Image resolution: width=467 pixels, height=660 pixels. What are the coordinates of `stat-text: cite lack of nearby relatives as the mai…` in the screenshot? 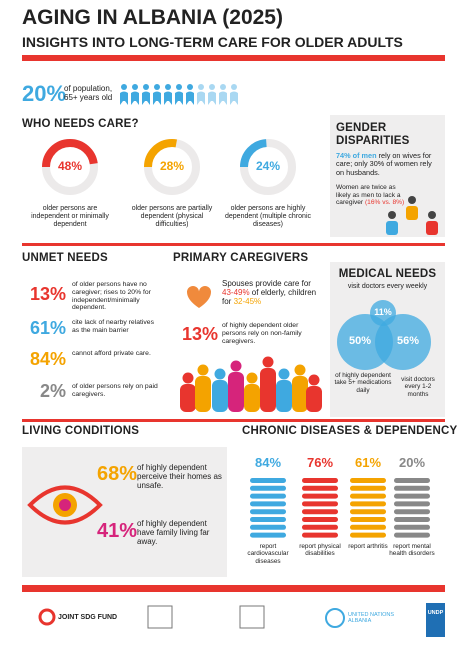 It's located at (113, 326).